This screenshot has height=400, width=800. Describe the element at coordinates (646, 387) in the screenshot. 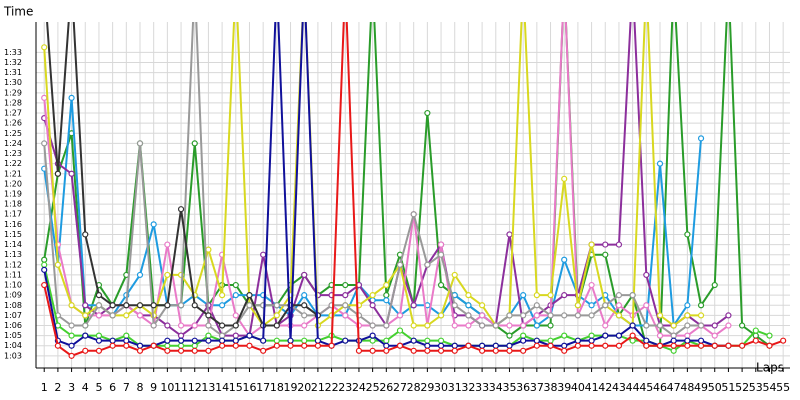

I see `x-tick-label: 45` at that location.